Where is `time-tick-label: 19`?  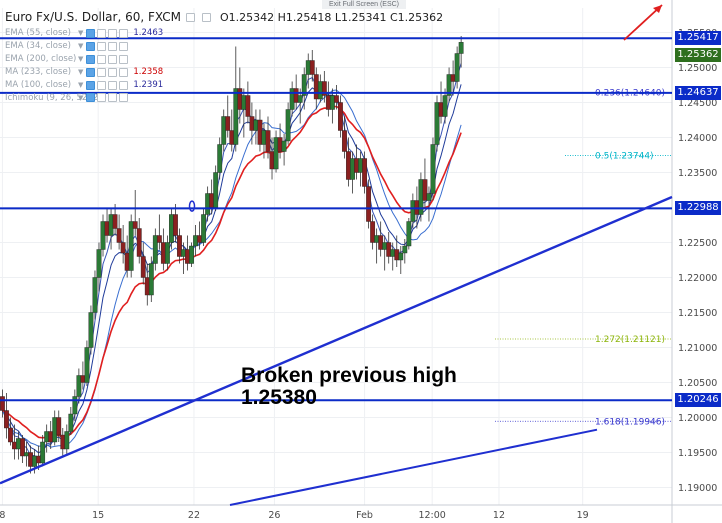 time-tick-label: 19 is located at coordinates (583, 515).